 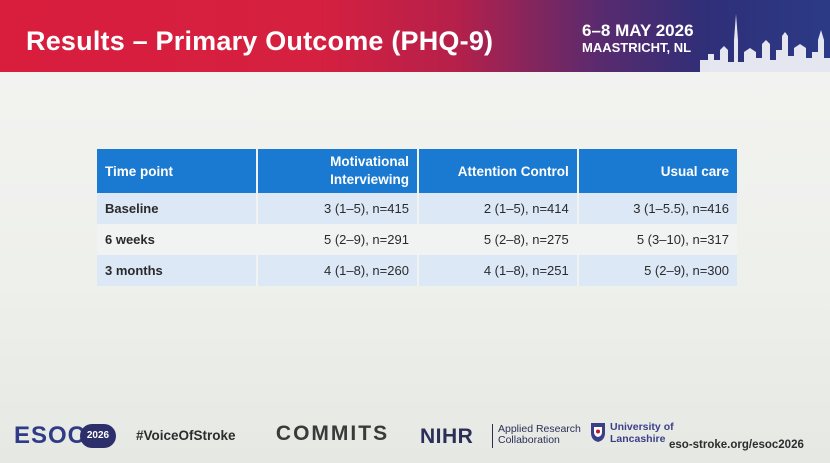 What do you see at coordinates (657, 171) in the screenshot?
I see `column-header-usual-care: Usual care` at bounding box center [657, 171].